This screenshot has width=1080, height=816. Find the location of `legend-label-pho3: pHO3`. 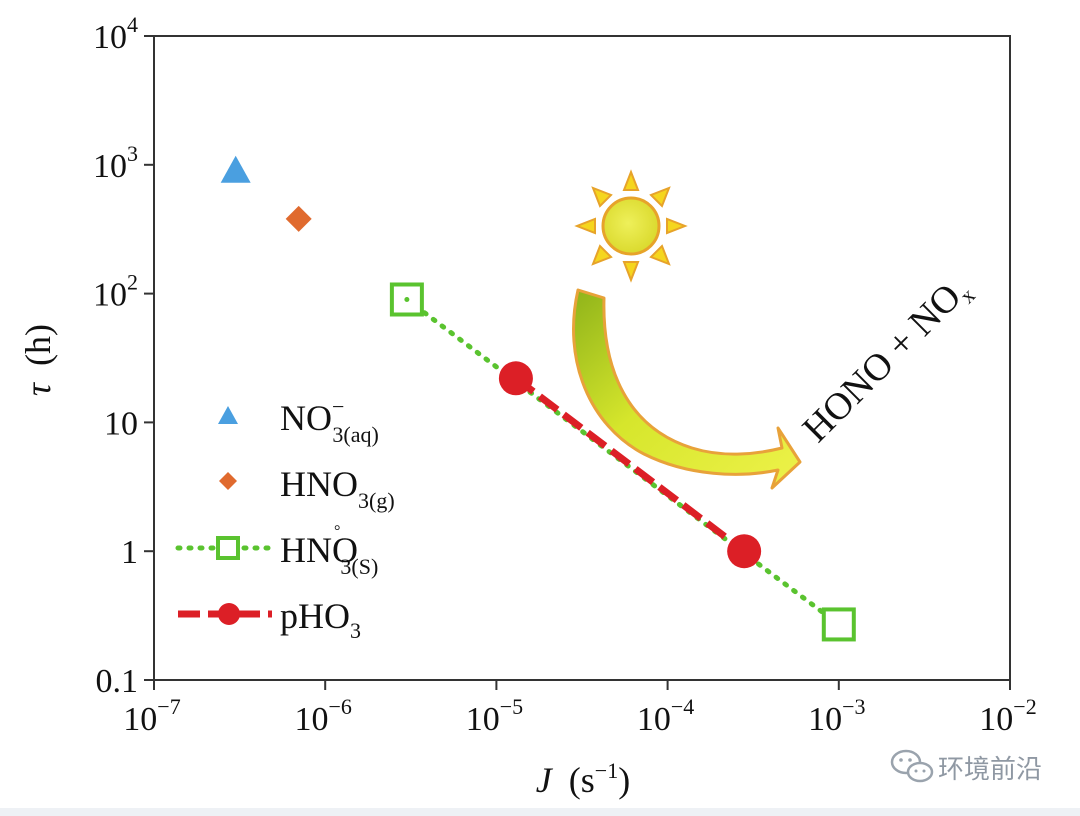

legend-label-pho3: pHO3 is located at coordinates (320, 619).